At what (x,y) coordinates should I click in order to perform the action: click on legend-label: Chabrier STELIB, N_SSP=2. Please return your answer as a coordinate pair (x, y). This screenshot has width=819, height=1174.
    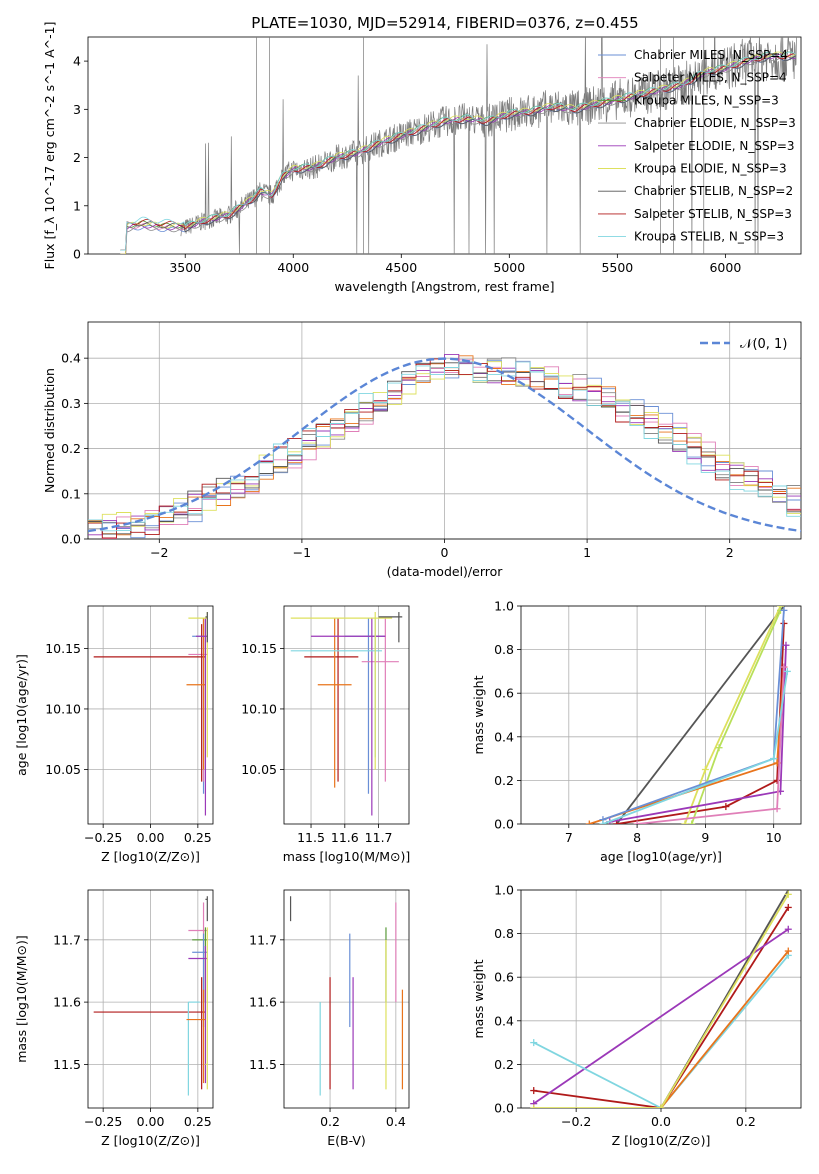
    Looking at the image, I should click on (713, 191).